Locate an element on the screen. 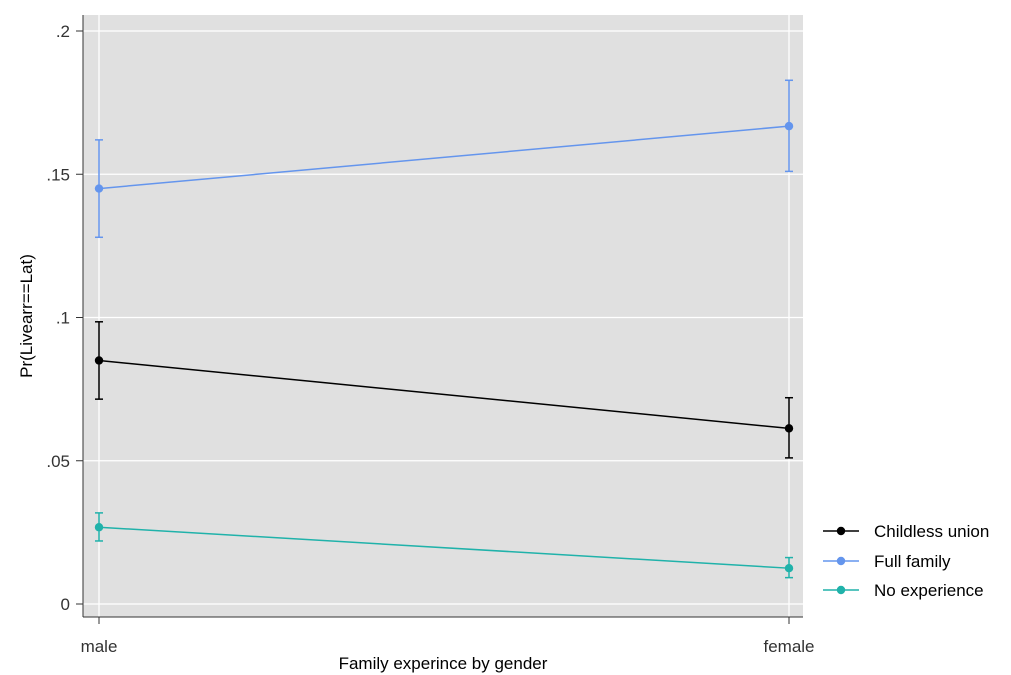 This screenshot has width=1011, height=675. y-tick-label: .1 is located at coordinates (63, 318).